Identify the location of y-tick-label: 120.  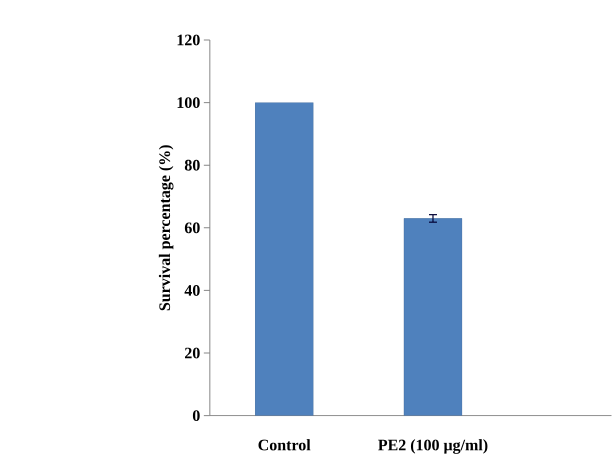
(189, 40).